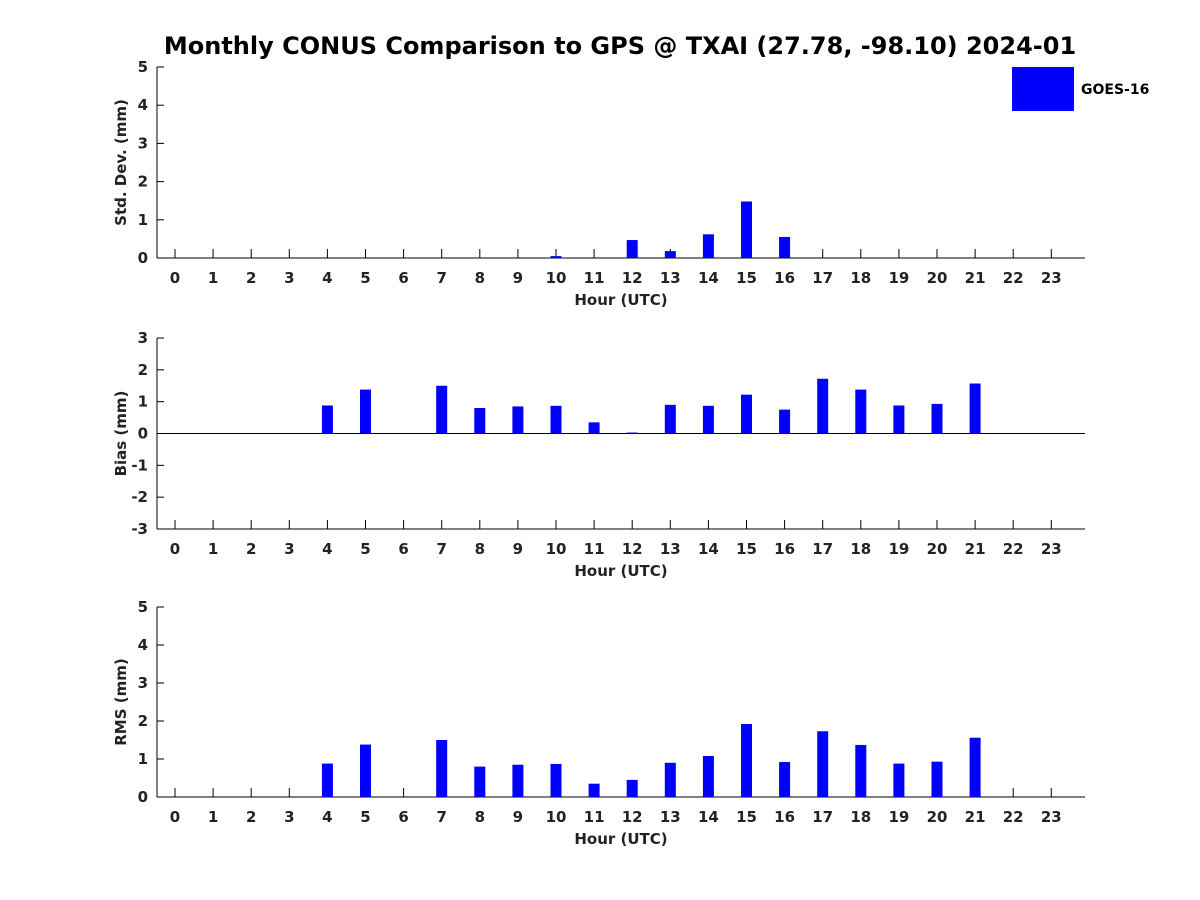 The width and height of the screenshot is (1200, 900). What do you see at coordinates (594, 278) in the screenshot?
I see `x-tick-label: 11` at bounding box center [594, 278].